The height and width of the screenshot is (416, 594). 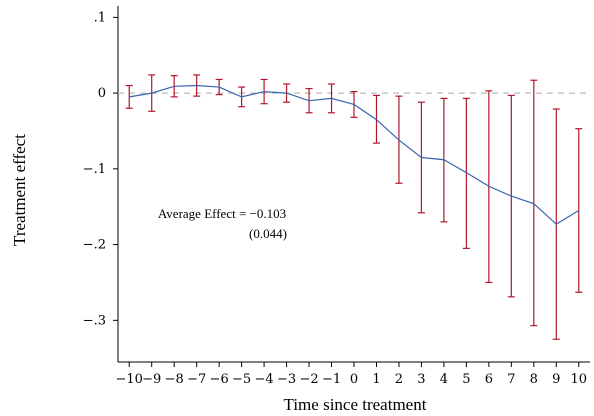 What do you see at coordinates (354, 379) in the screenshot?
I see `x-tick-label: 0` at bounding box center [354, 379].